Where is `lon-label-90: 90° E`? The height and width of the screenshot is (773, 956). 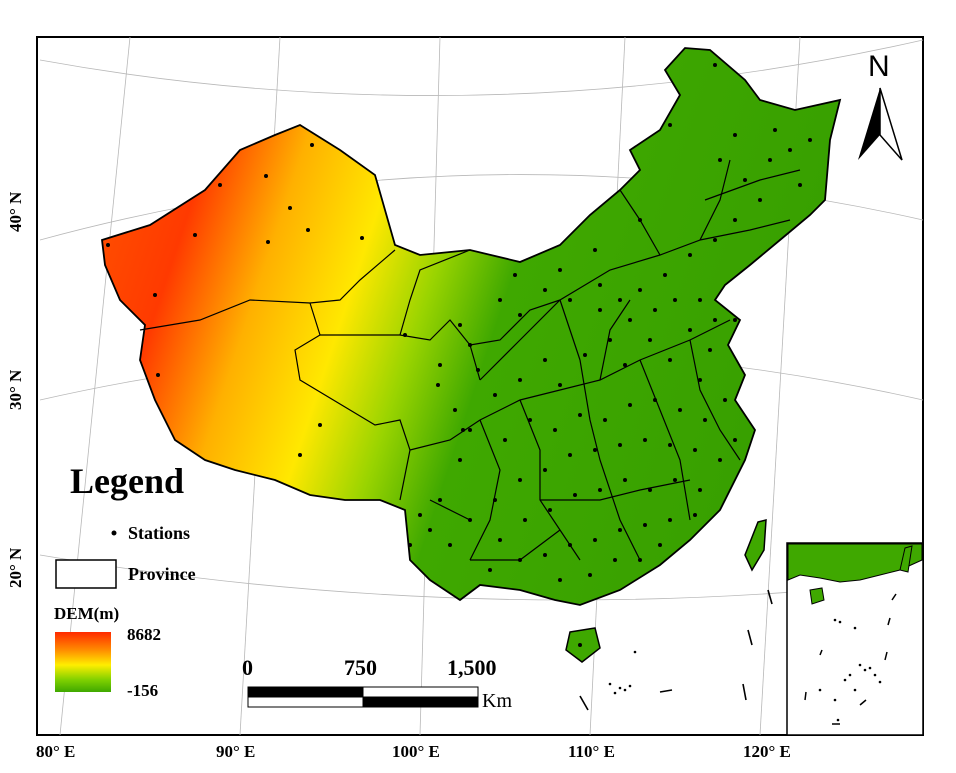
lon-label-90: 90° E is located at coordinates (236, 751).